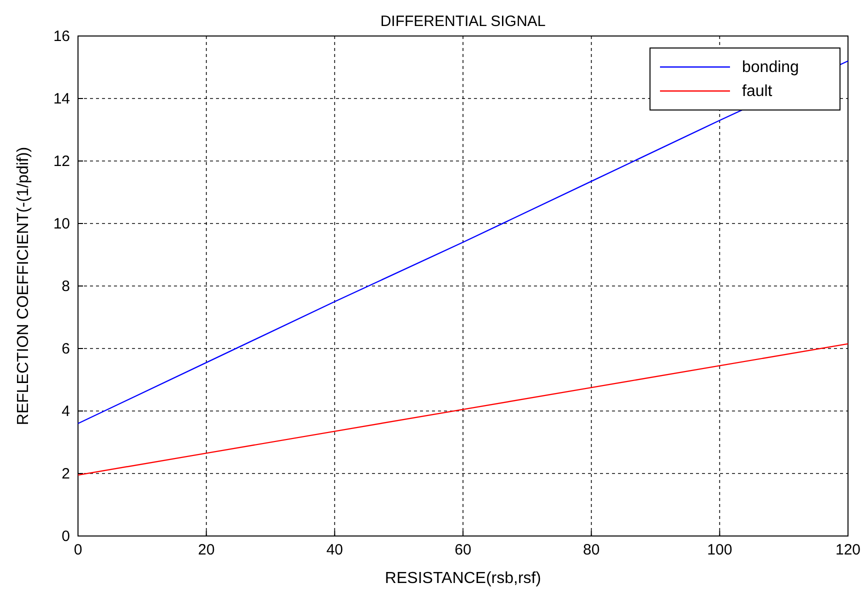 This screenshot has width=868, height=590. What do you see at coordinates (757, 91) in the screenshot?
I see `legend-label: fault` at bounding box center [757, 91].